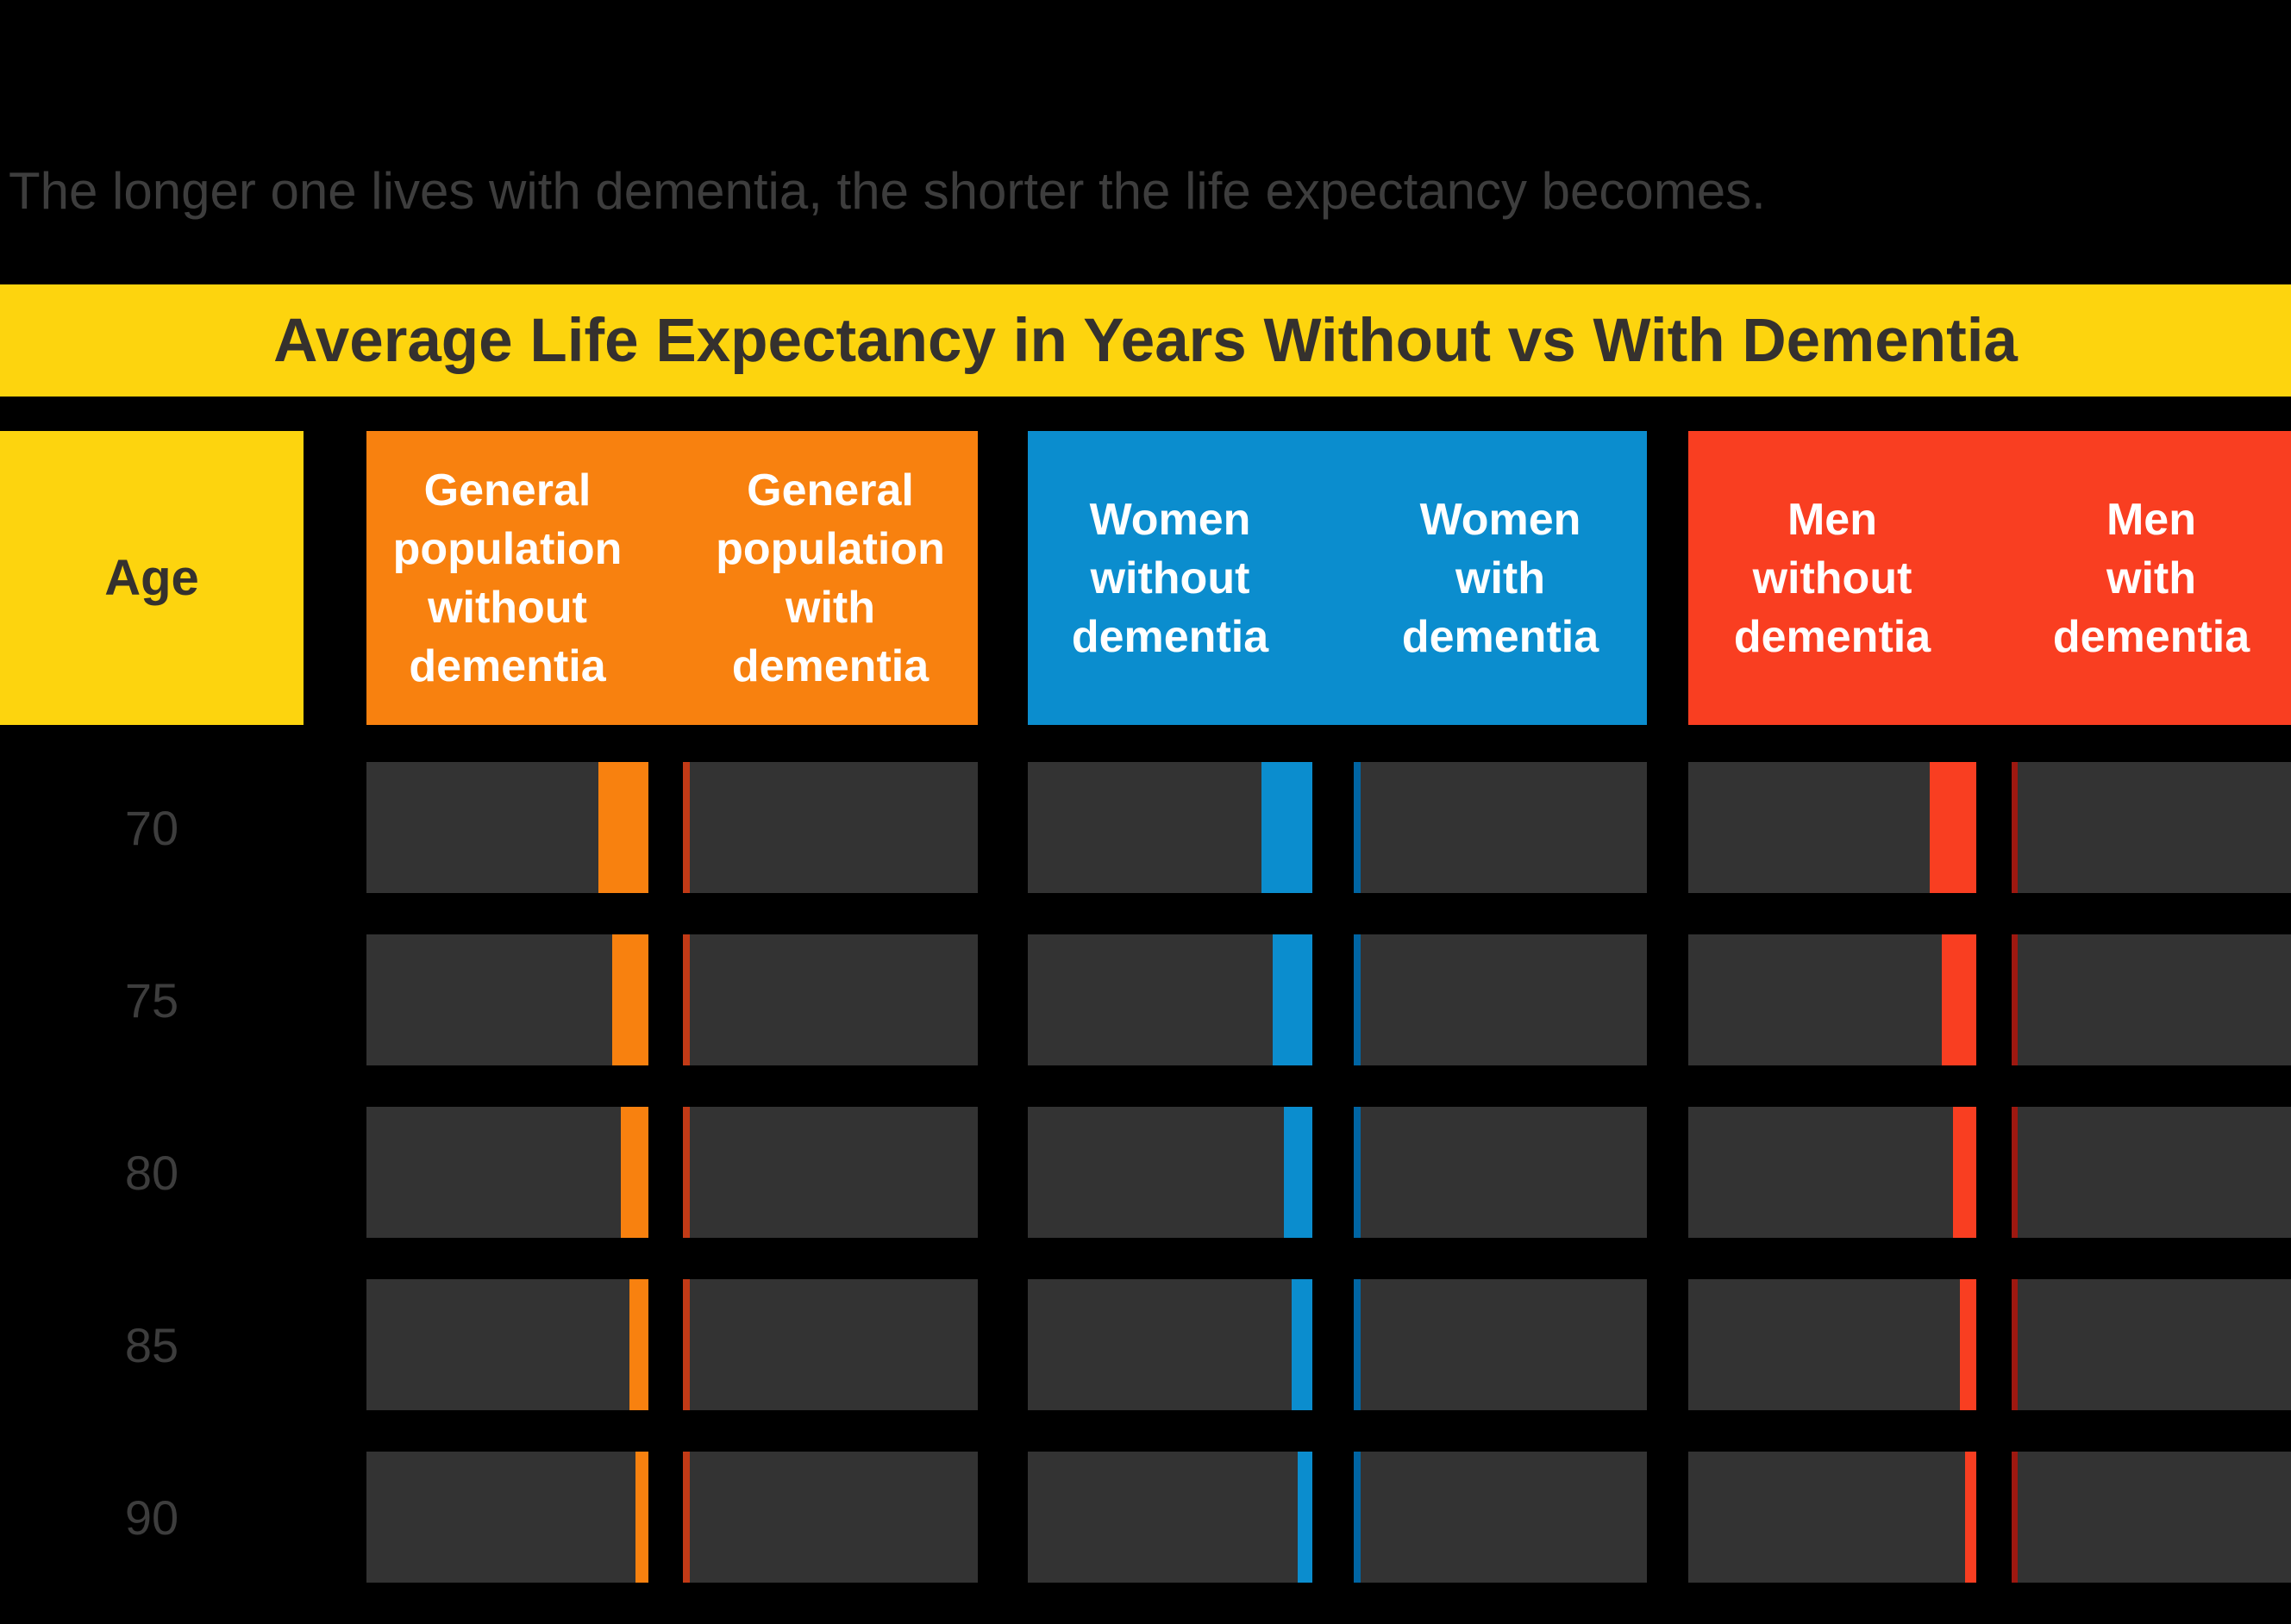 The width and height of the screenshot is (2291, 1624). What do you see at coordinates (151, 1172) in the screenshot?
I see `age-label-80: 80` at bounding box center [151, 1172].